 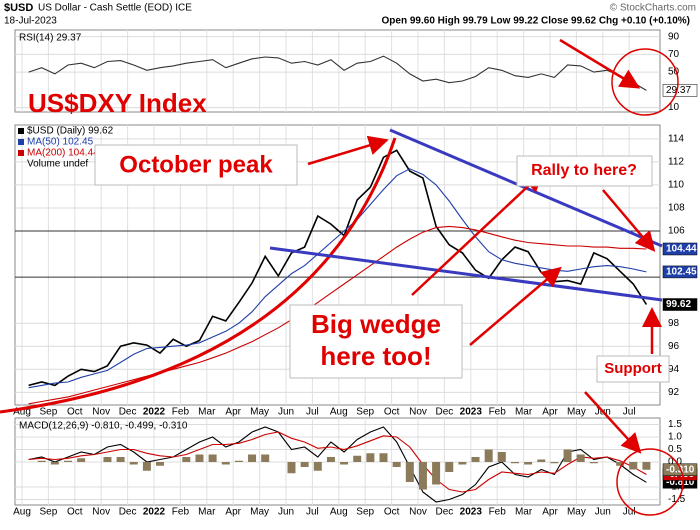 I want to click on legend-entry: $USD (Daily) 99.62, so click(x=70, y=131).